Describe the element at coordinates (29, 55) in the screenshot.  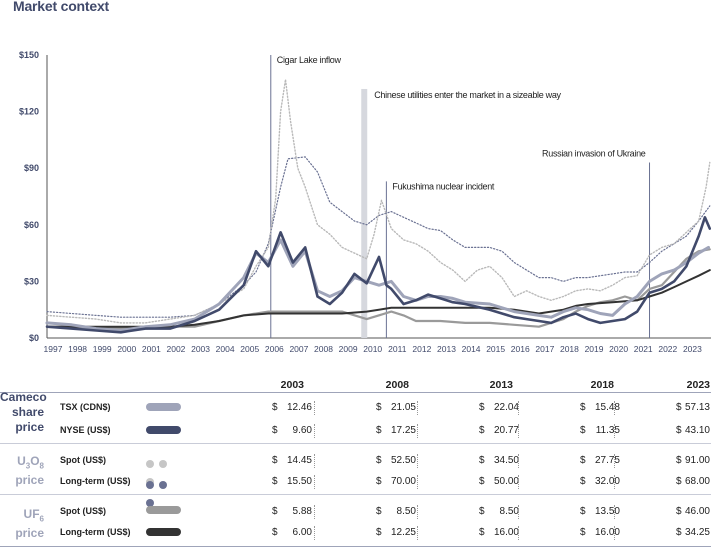
I see `y-tick-label: $150` at that location.